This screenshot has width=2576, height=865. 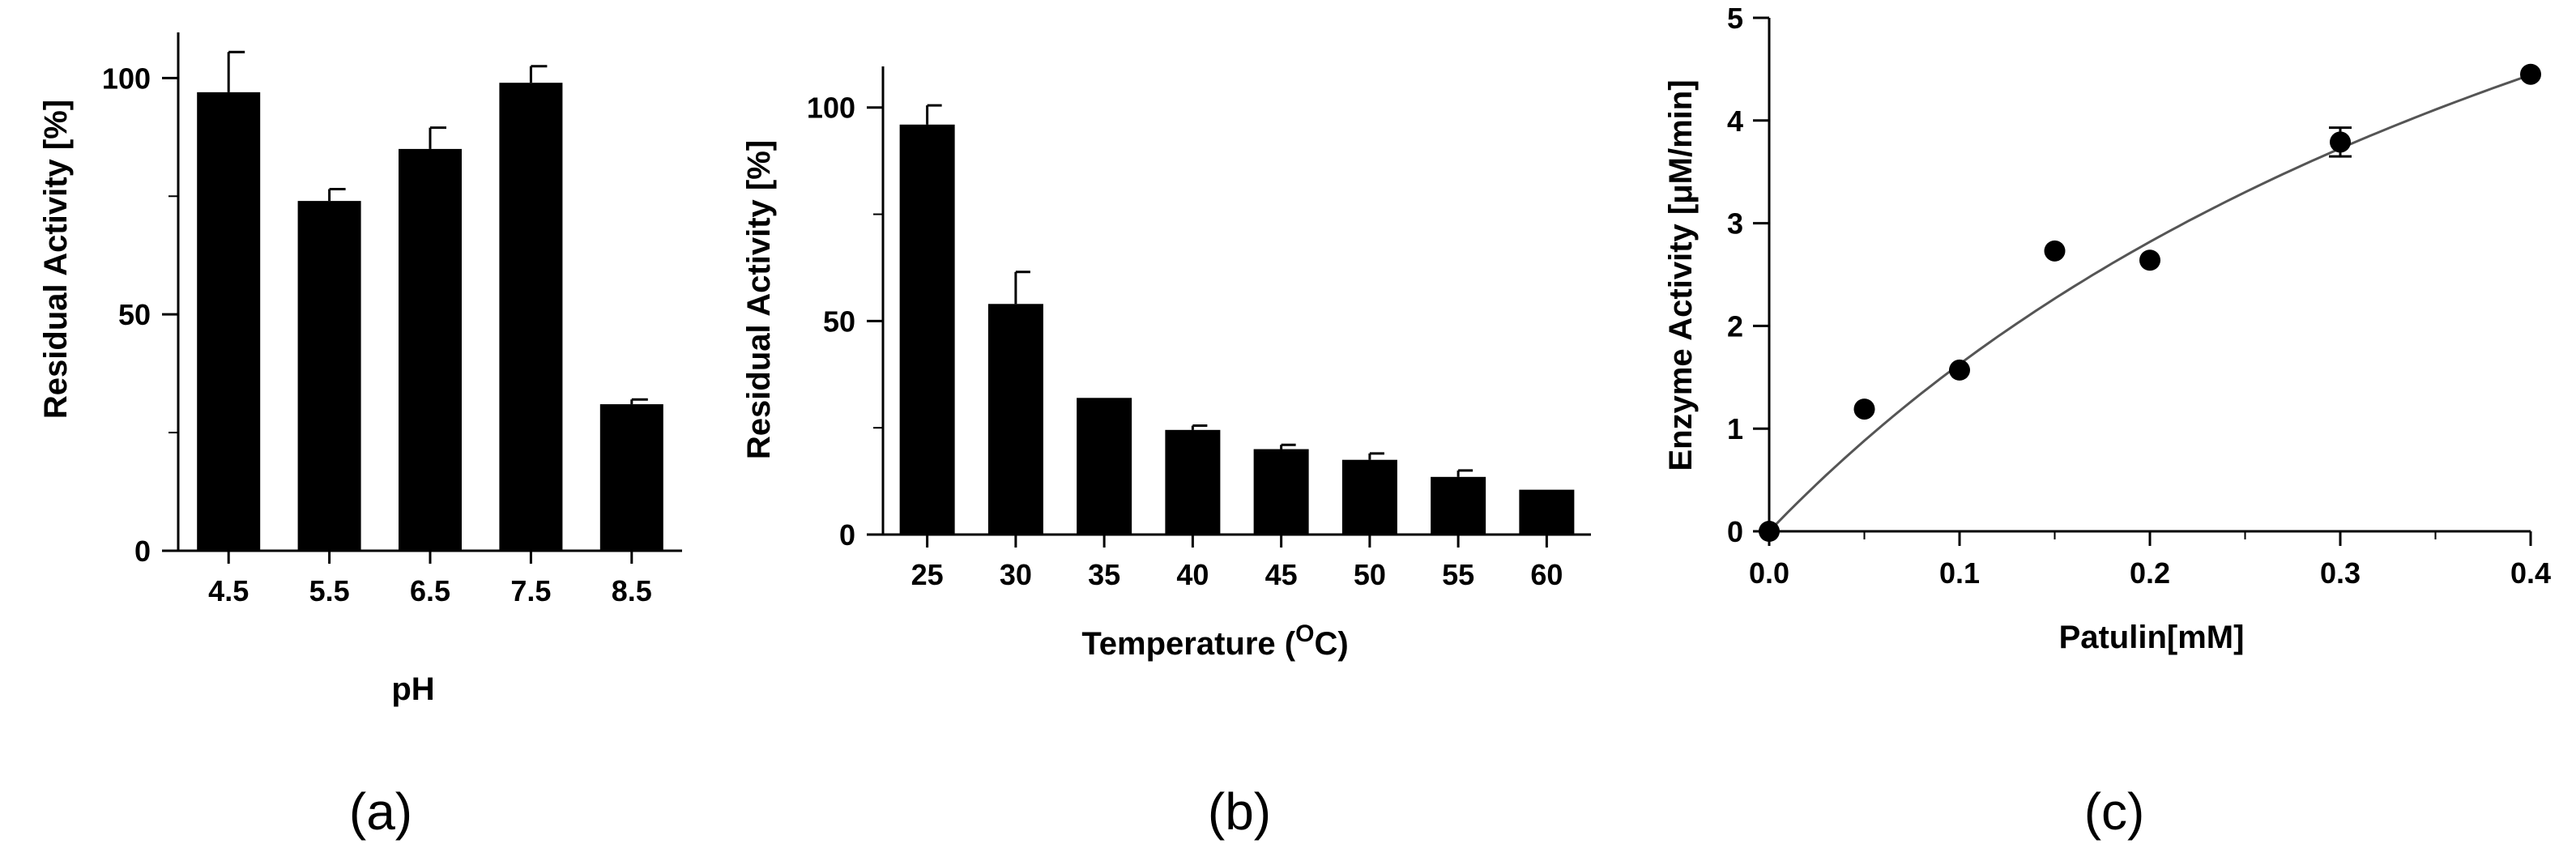 I want to click on x-tick-label-b-25: 25, so click(x=927, y=574).